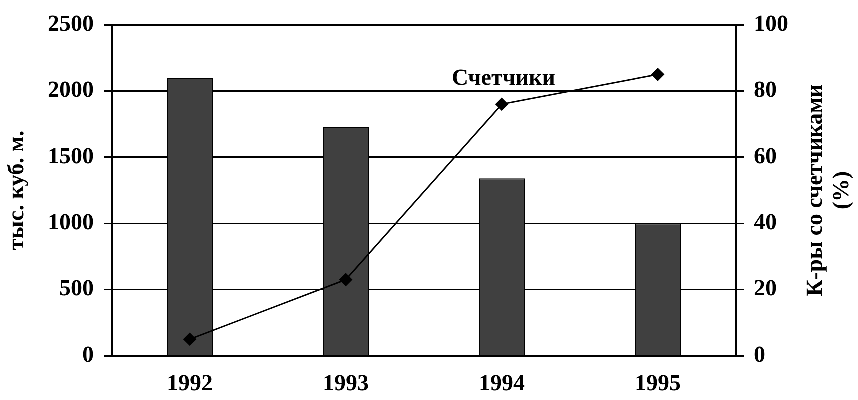  What do you see at coordinates (828, 190) in the screenshot?
I see `y2-axis-title: К-ры со счетчиками (%)` at bounding box center [828, 190].